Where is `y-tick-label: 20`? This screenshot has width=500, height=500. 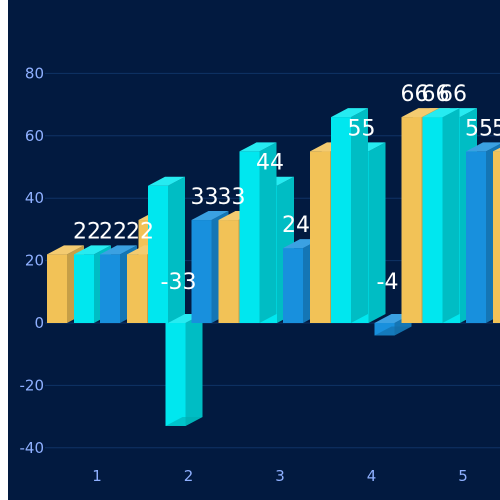
y-tick-label: 20 is located at coordinates (34, 261).